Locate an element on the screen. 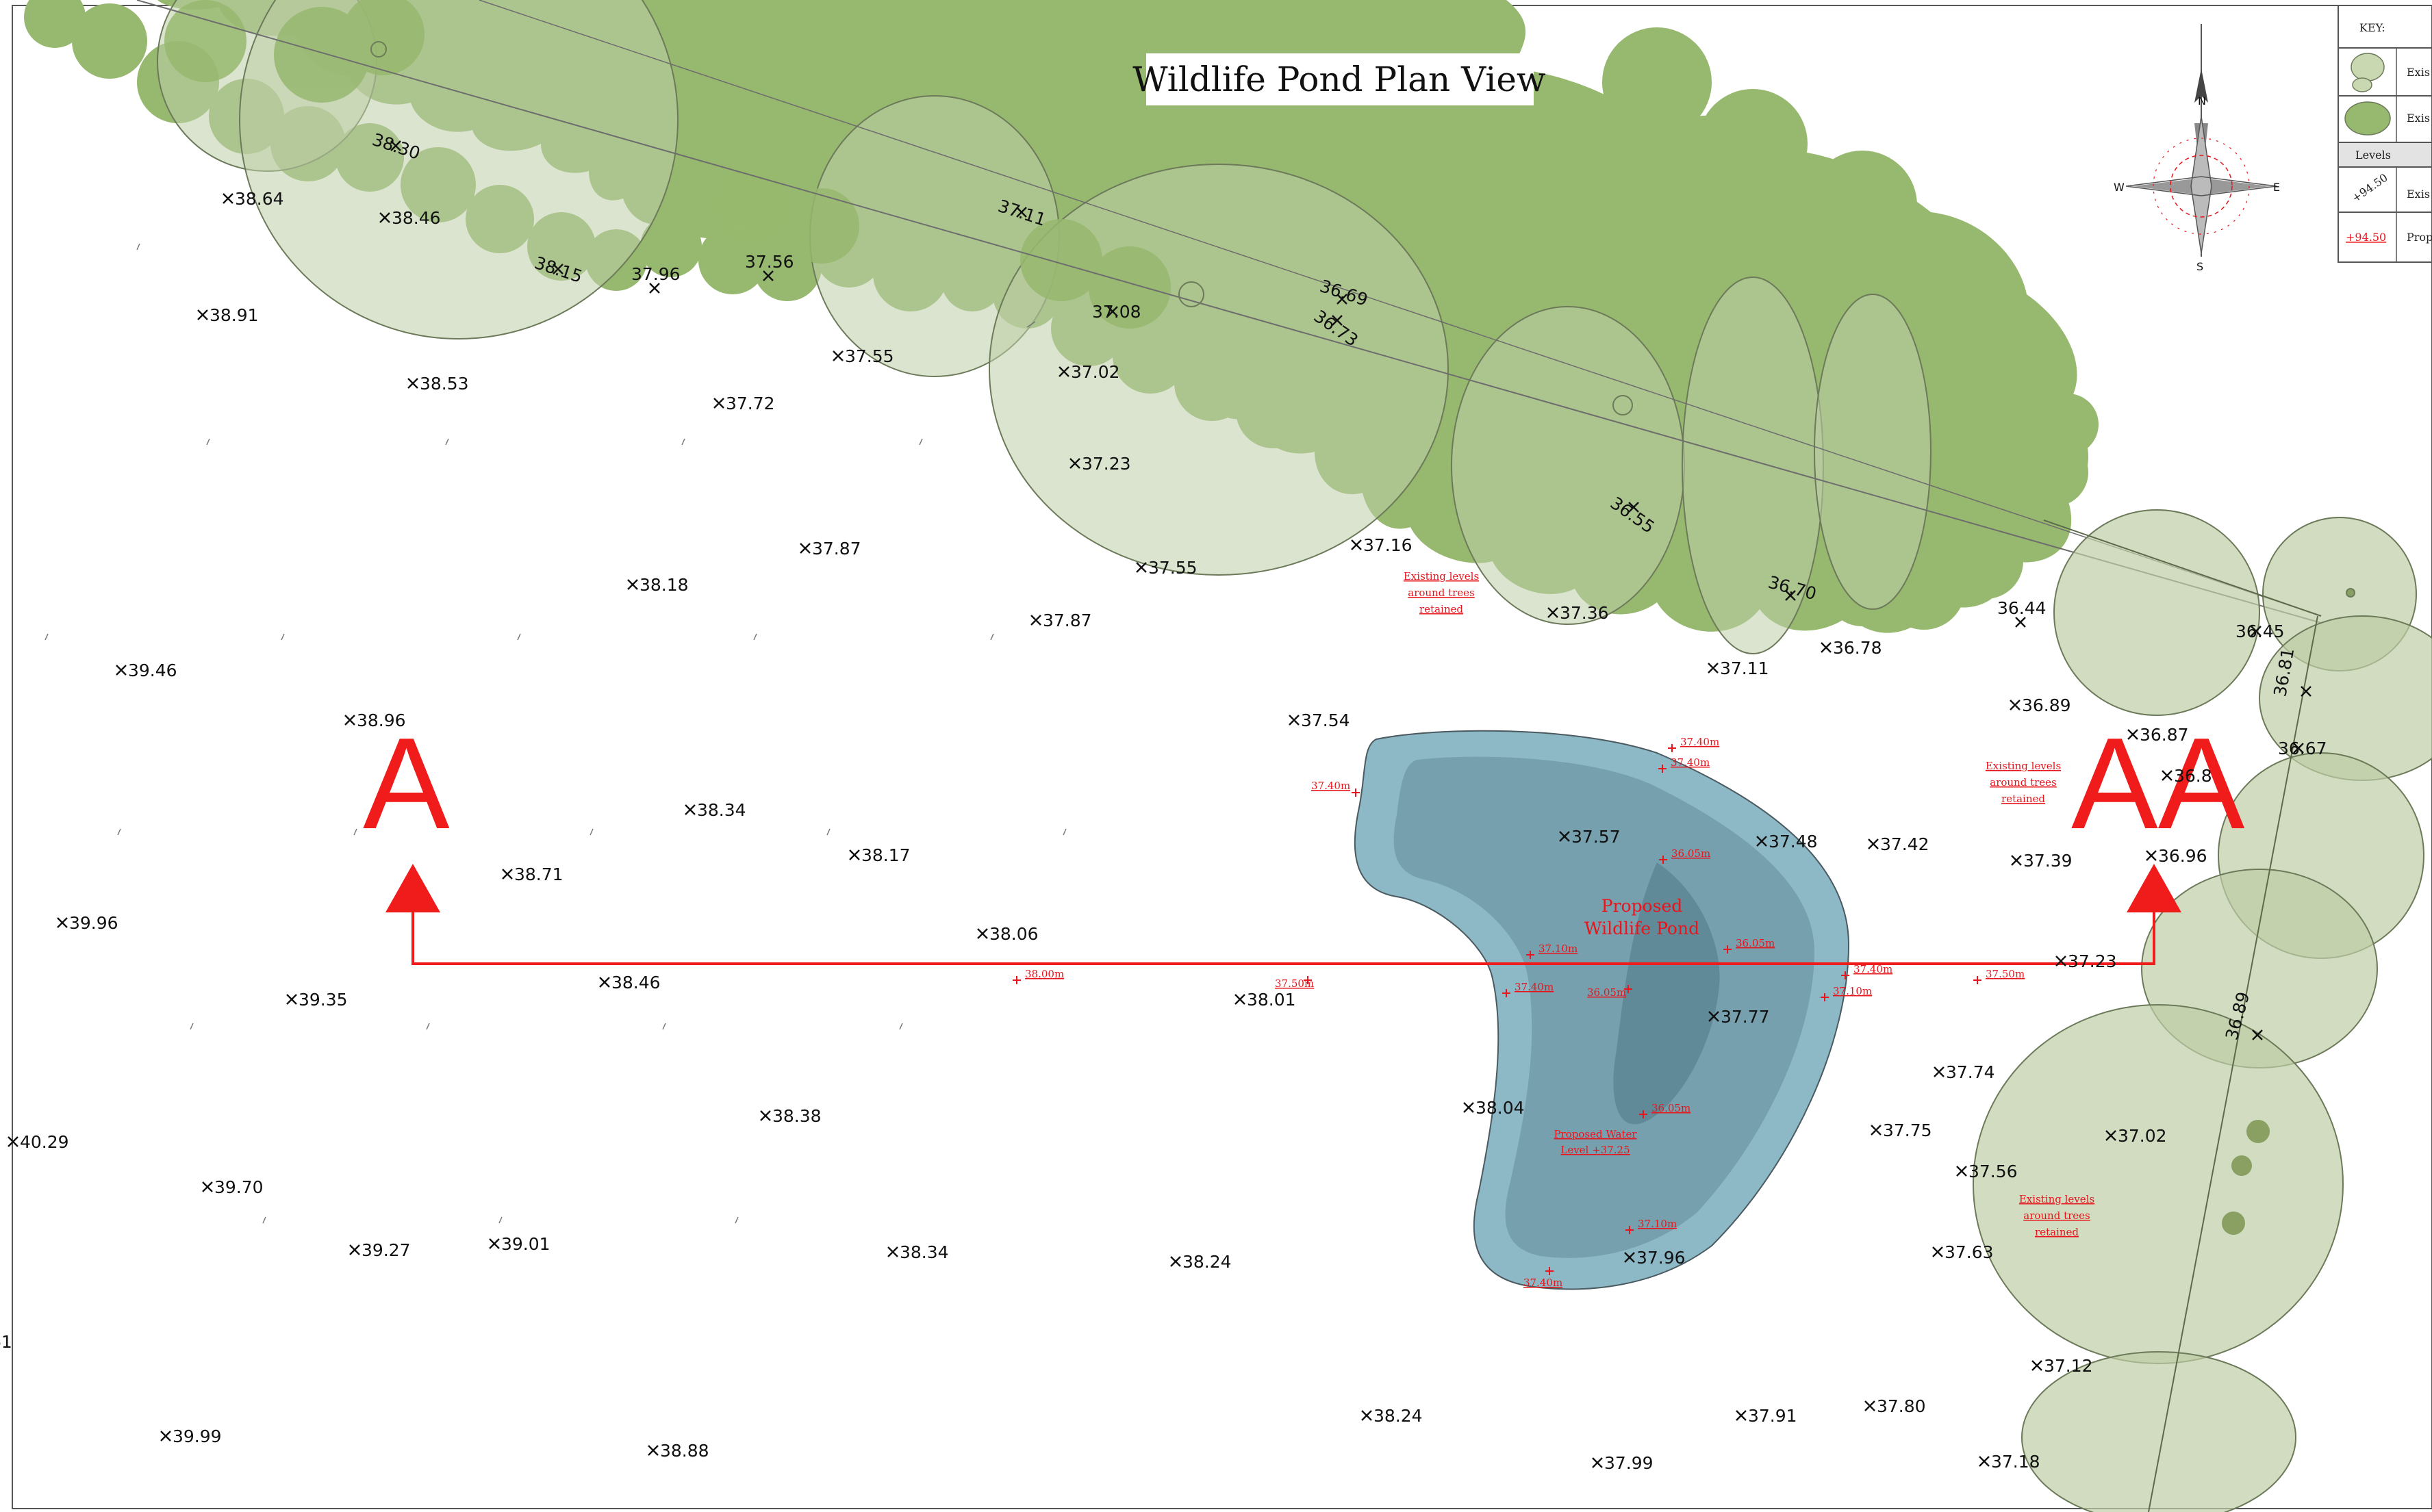 The image size is (2432, 1512). page-title: Wildlife Pond Plan View is located at coordinates (1339, 79).